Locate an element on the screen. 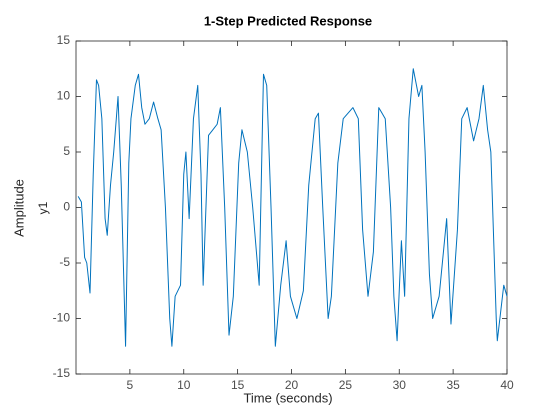 The image size is (560, 420). y-channel-label: y1 is located at coordinates (43, 207).